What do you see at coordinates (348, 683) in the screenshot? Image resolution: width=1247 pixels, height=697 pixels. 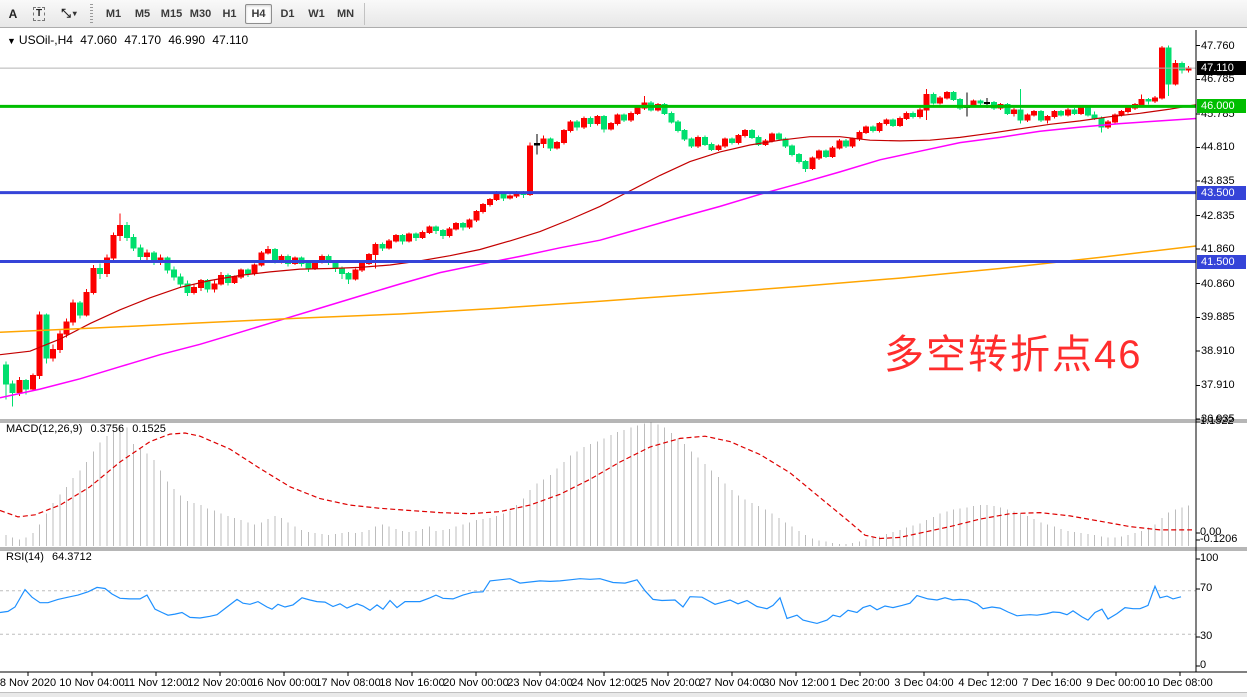 I see `time-label: 17 Nov 08:00` at bounding box center [348, 683].